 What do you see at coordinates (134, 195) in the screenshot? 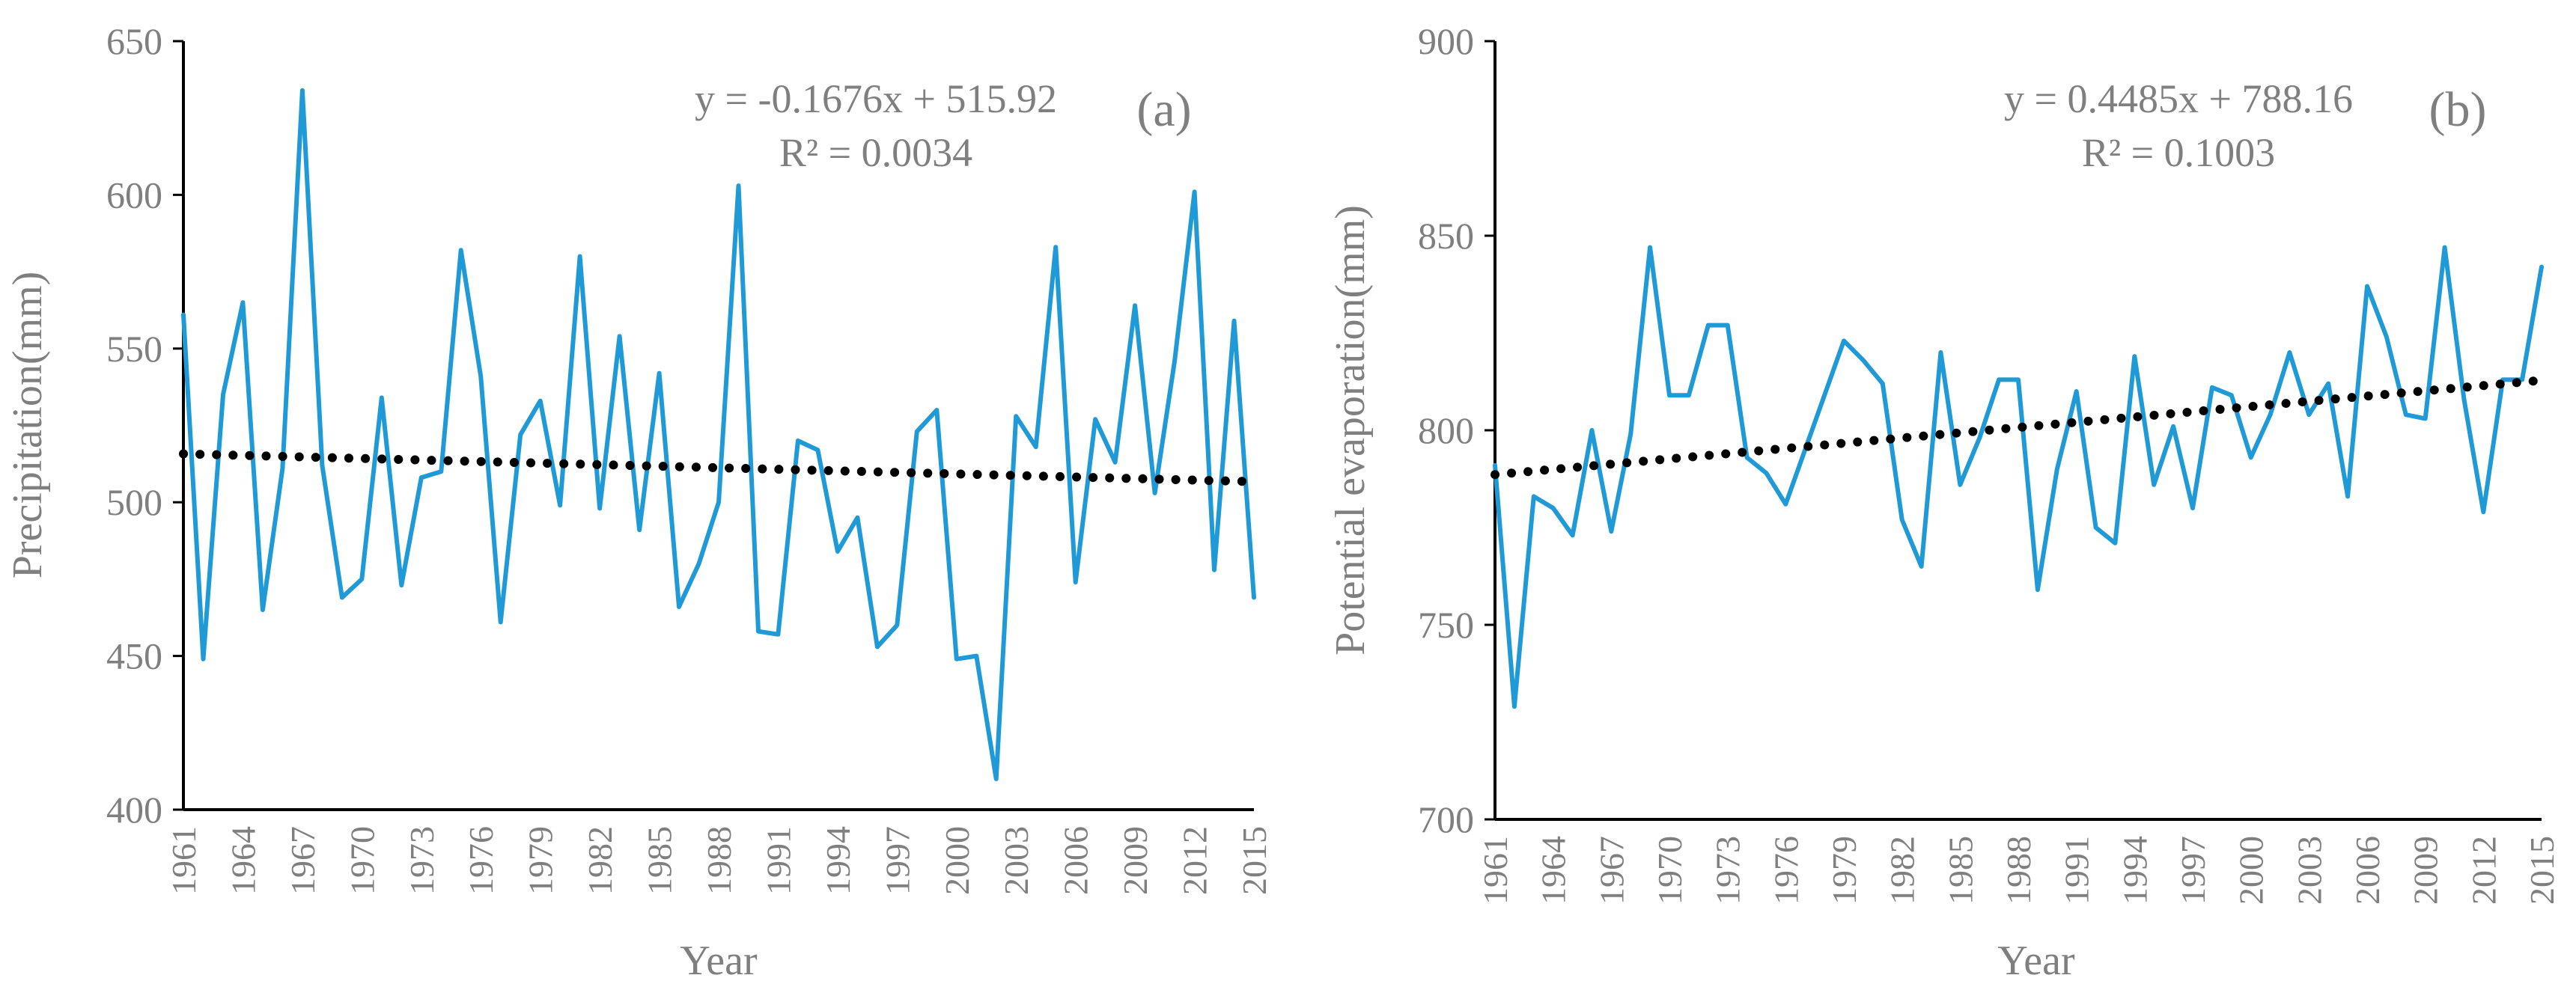
I see `y-tick-label: 600` at bounding box center [134, 195].